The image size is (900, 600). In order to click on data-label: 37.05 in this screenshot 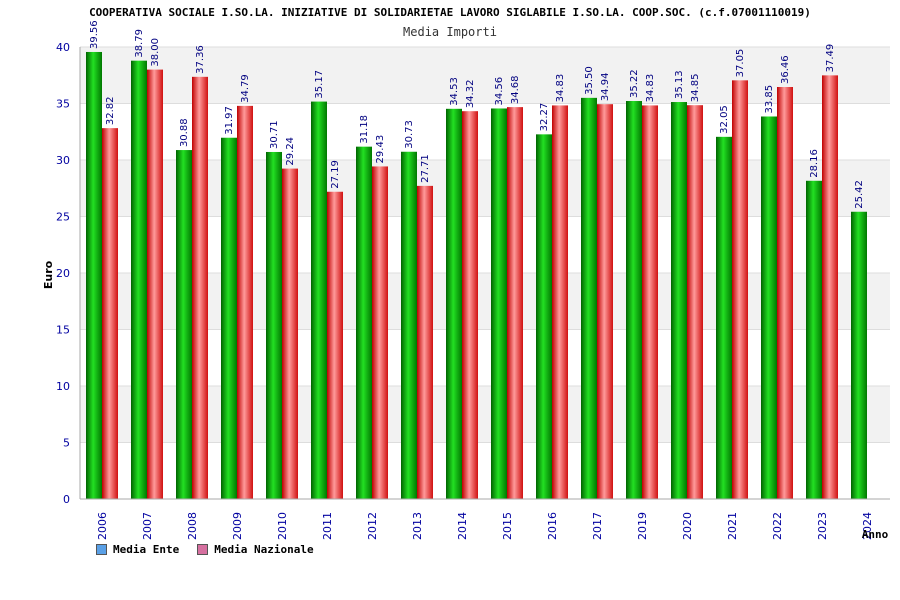, I will do `click(740, 63)`.